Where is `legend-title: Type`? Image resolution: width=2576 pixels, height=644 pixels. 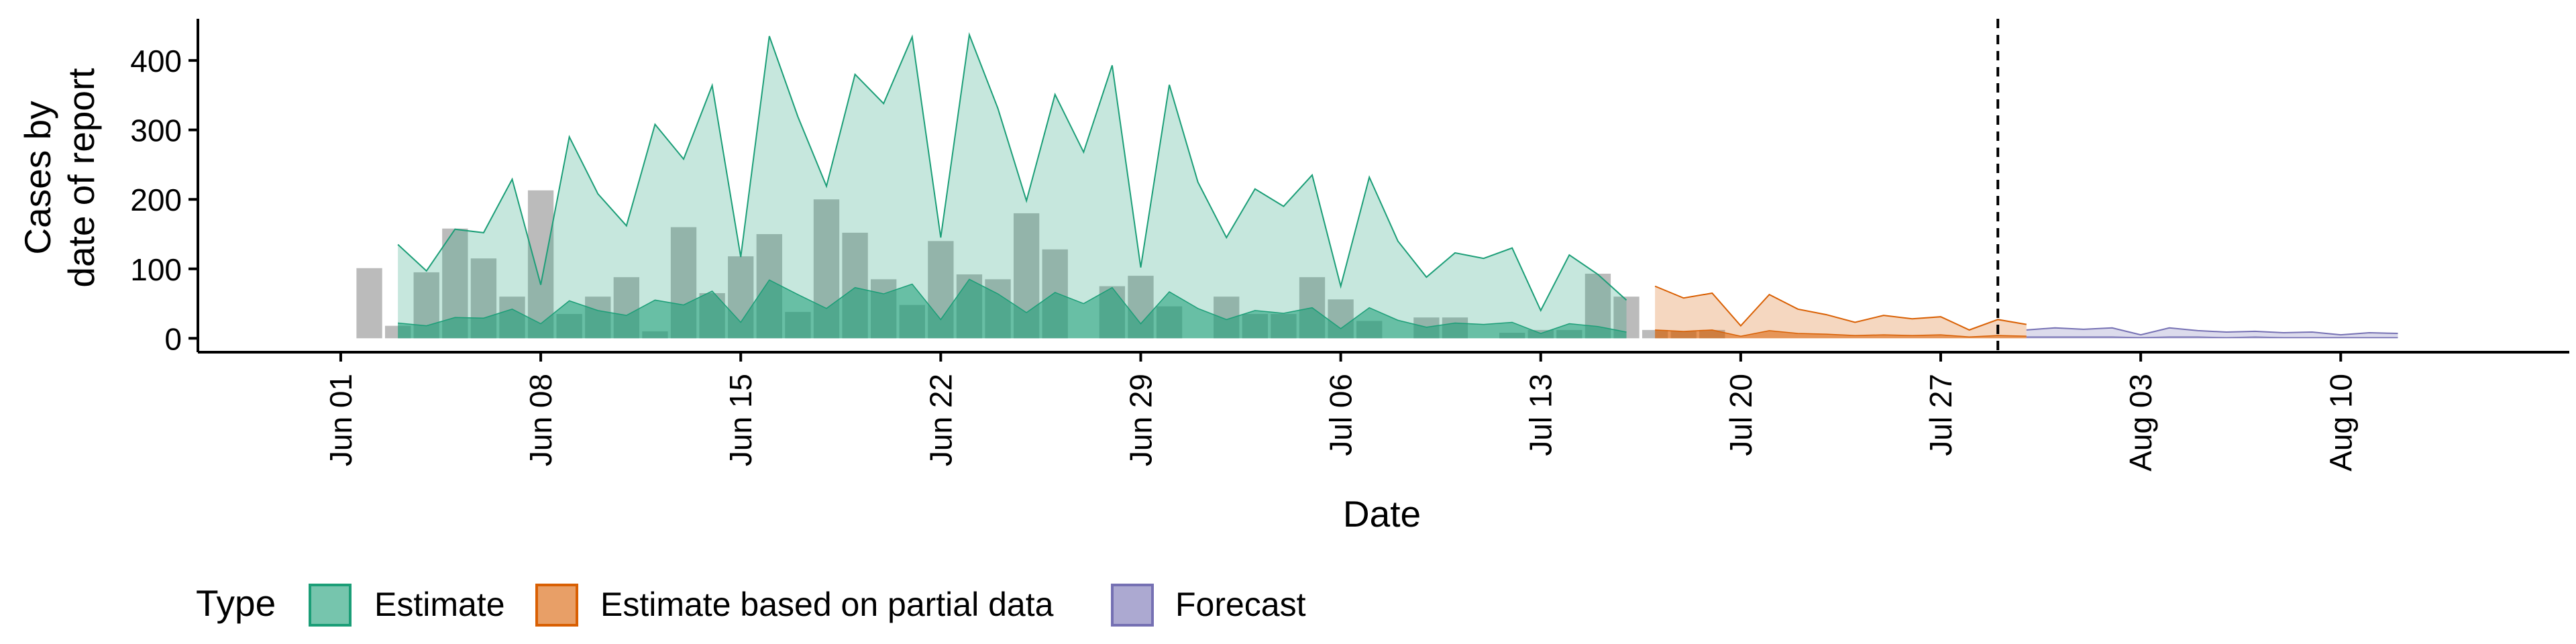 legend-title: Type is located at coordinates (236, 603).